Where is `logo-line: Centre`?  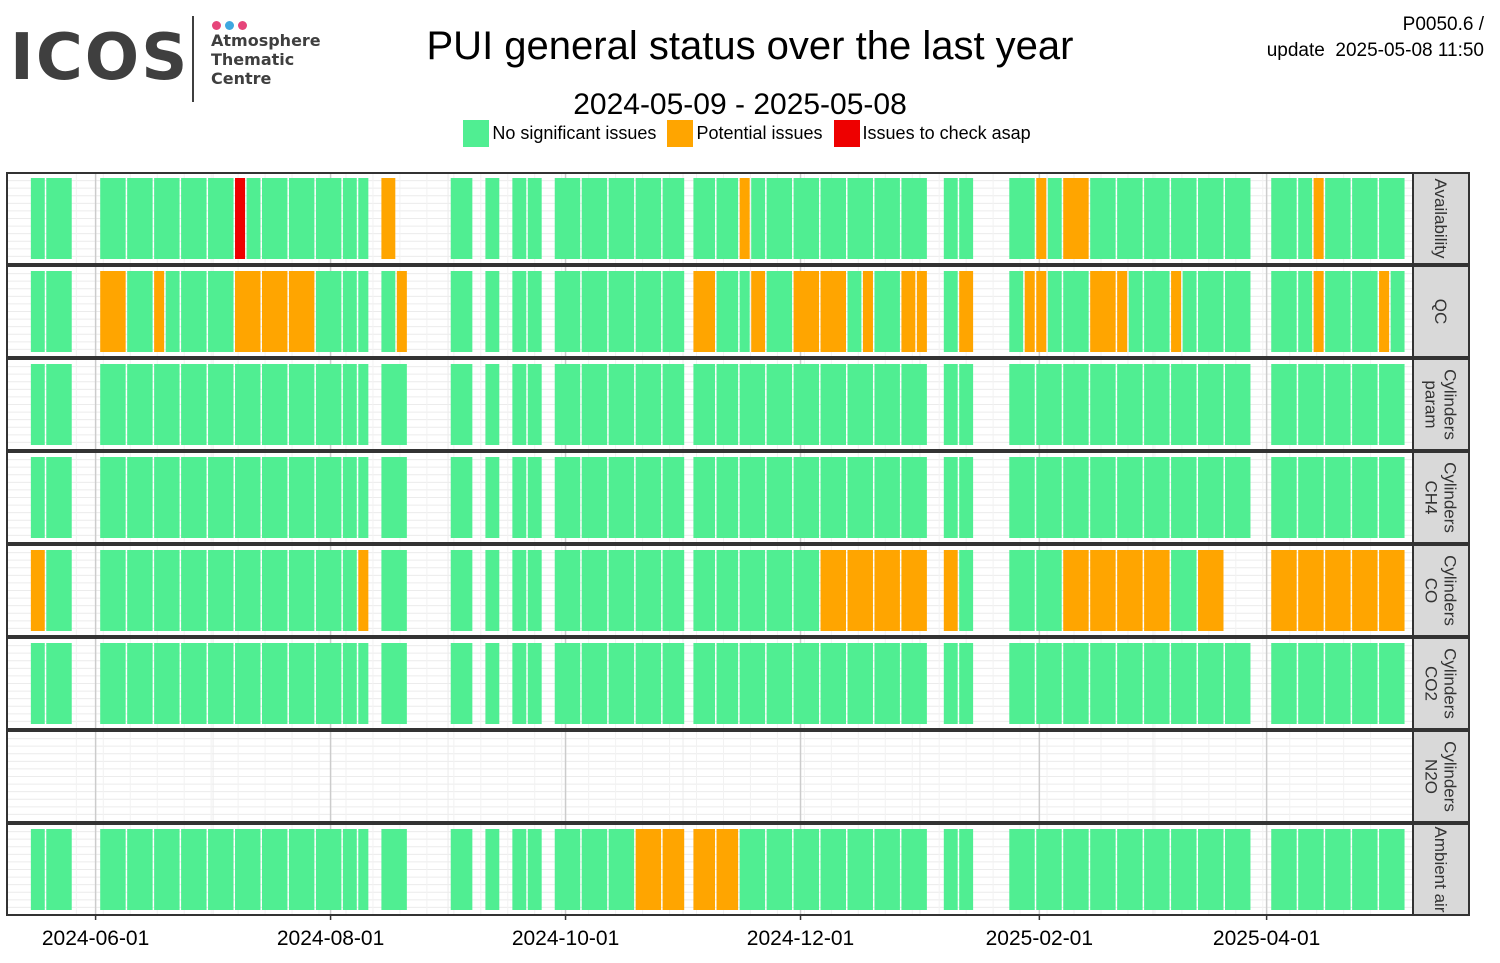 logo-line: Centre is located at coordinates (241, 78).